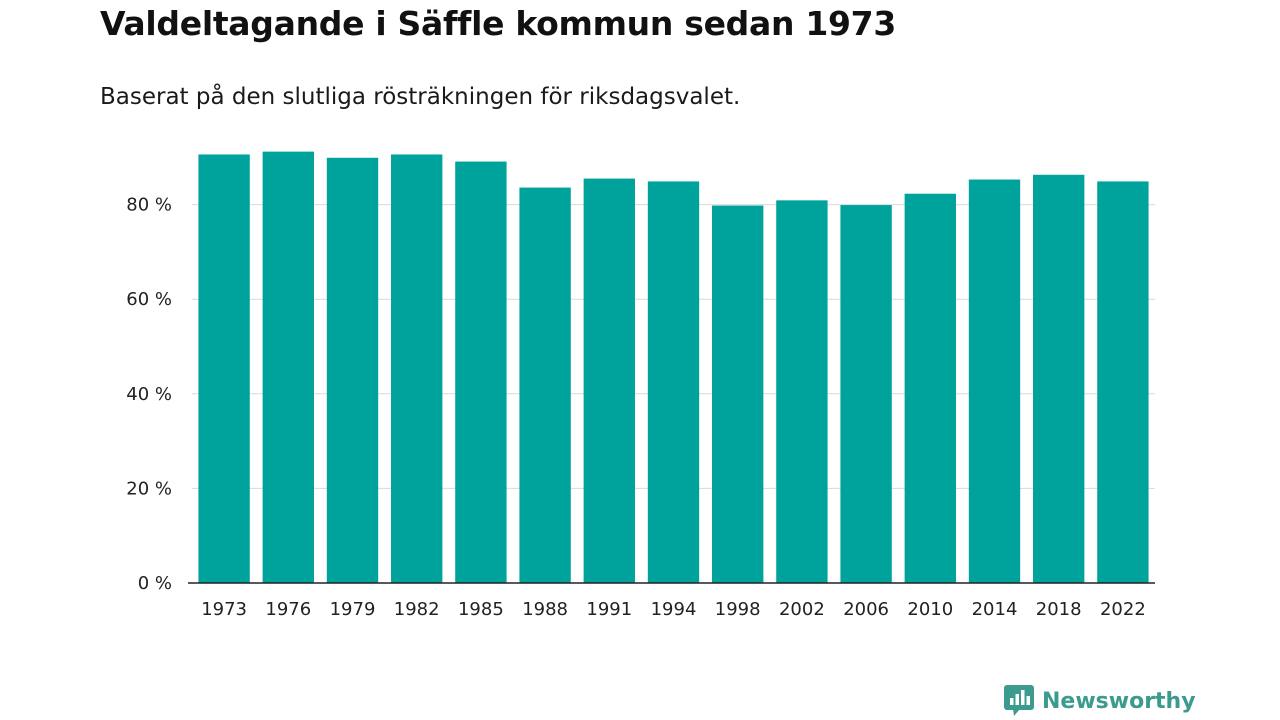  I want to click on bar-1979, so click(352, 370).